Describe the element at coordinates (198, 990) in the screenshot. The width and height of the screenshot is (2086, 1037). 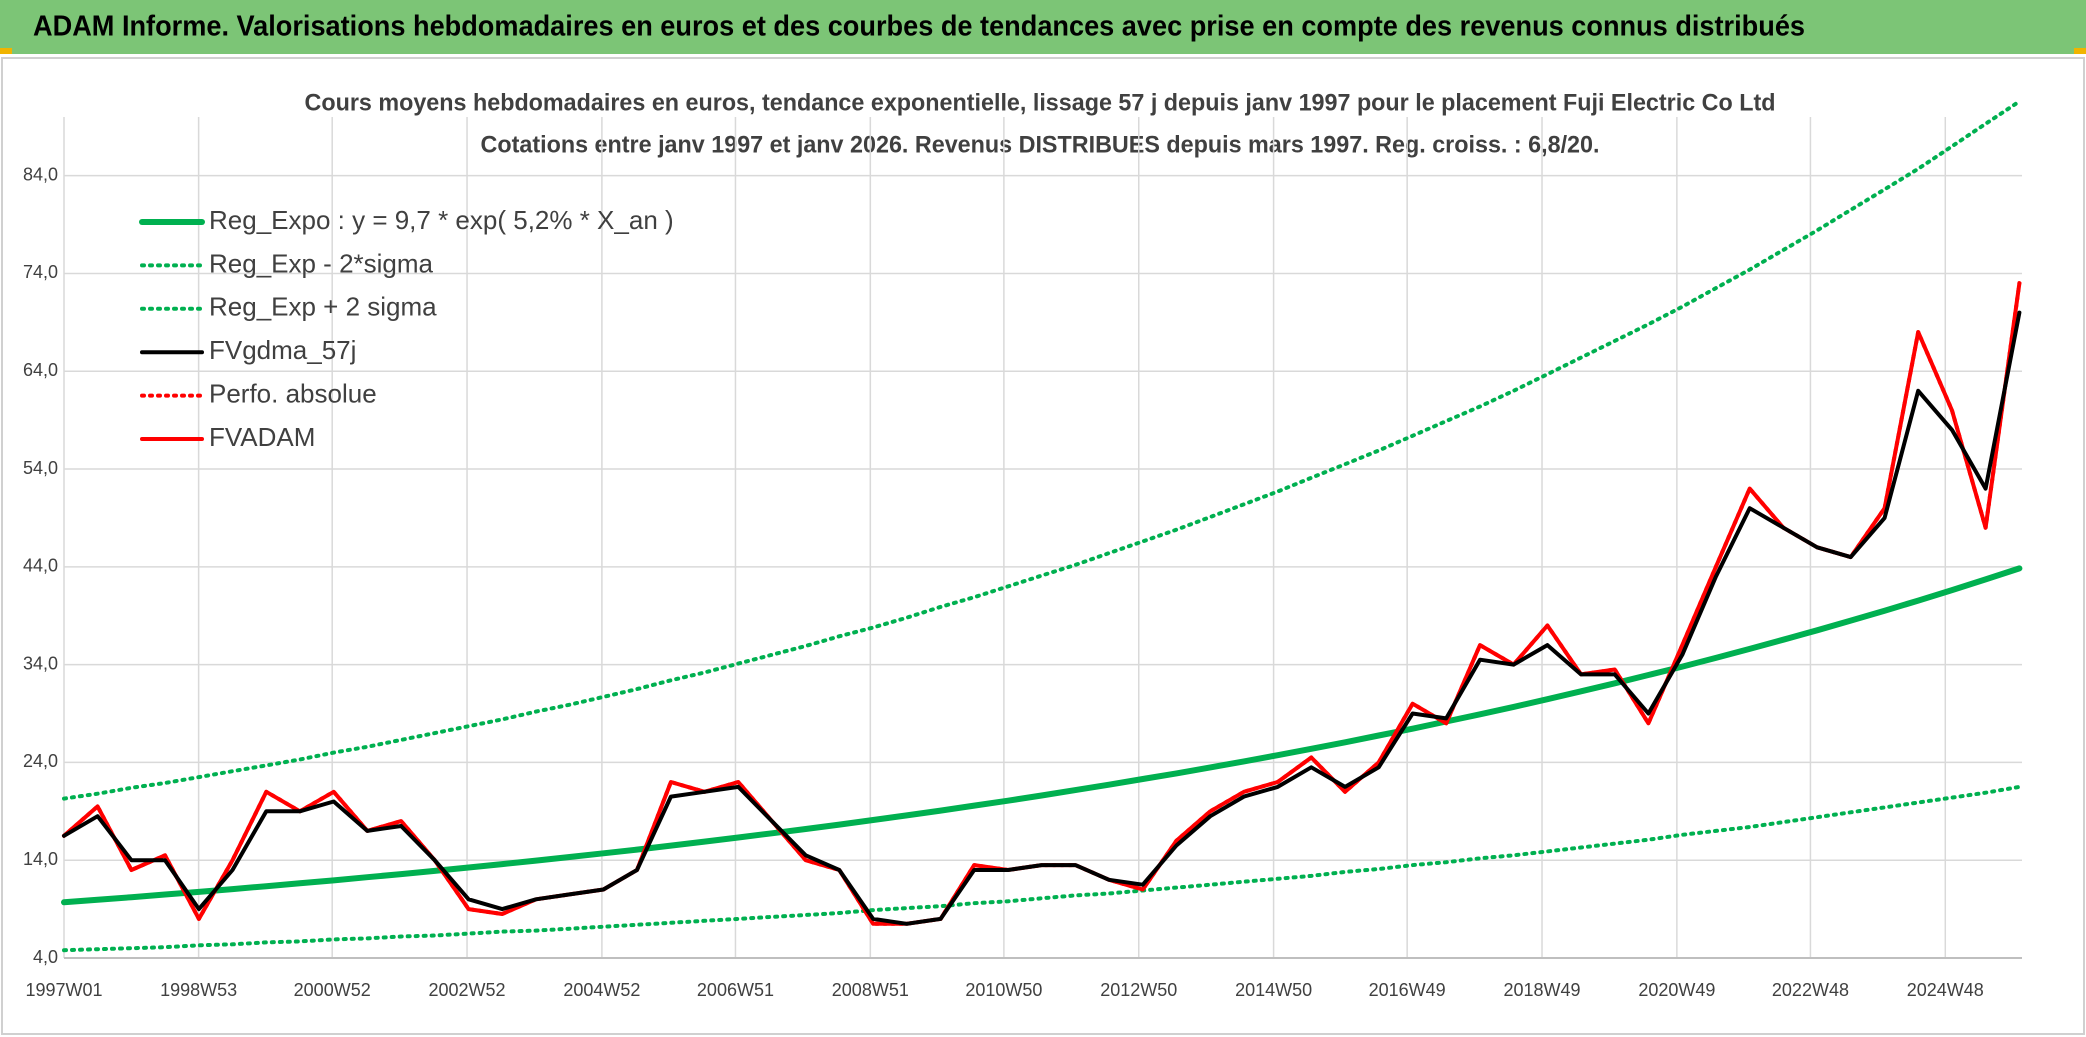
I see `x-tick-label: 1998W53` at that location.